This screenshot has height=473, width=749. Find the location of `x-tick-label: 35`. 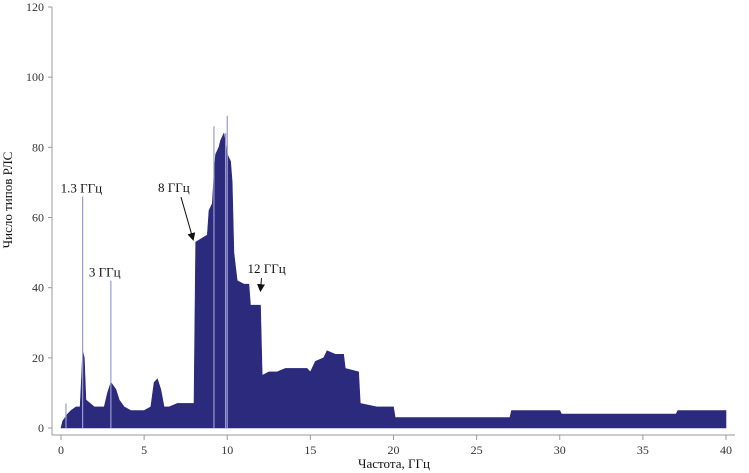

x-tick-label: 35 is located at coordinates (643, 450).